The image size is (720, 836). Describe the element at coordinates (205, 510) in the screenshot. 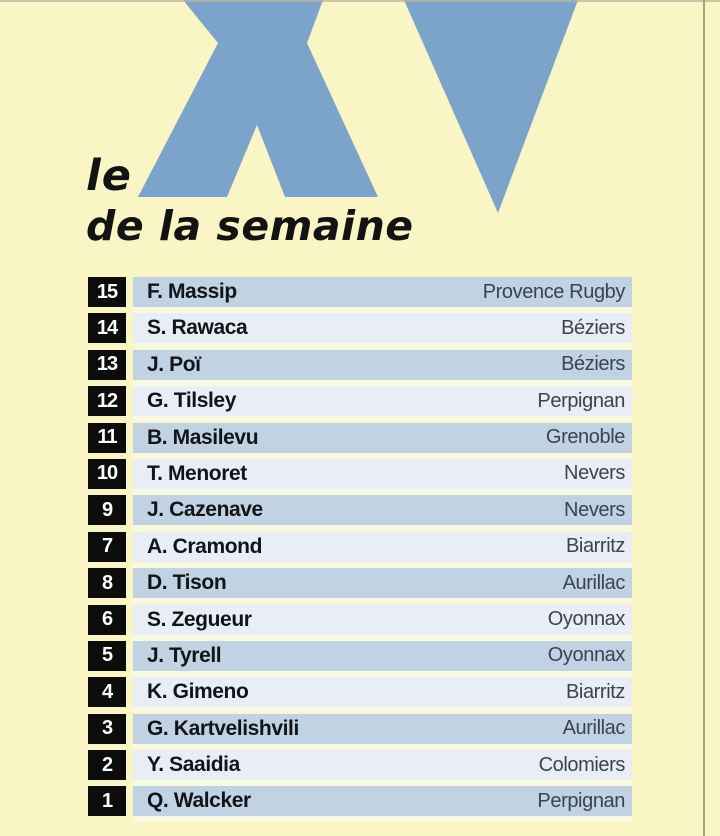

I see `player-name: J. Cazenave` at that location.